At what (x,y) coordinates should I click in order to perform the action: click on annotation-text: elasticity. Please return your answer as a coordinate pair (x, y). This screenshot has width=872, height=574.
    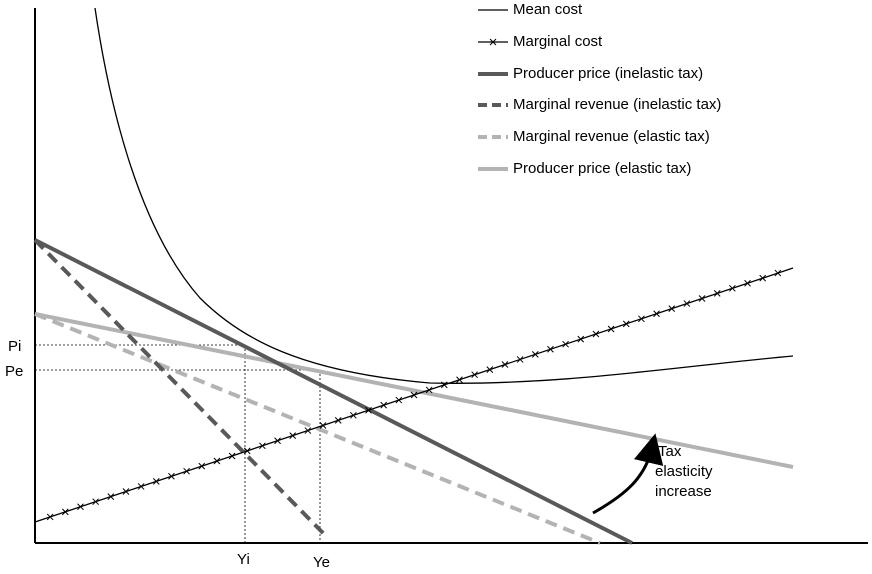
    Looking at the image, I should click on (684, 471).